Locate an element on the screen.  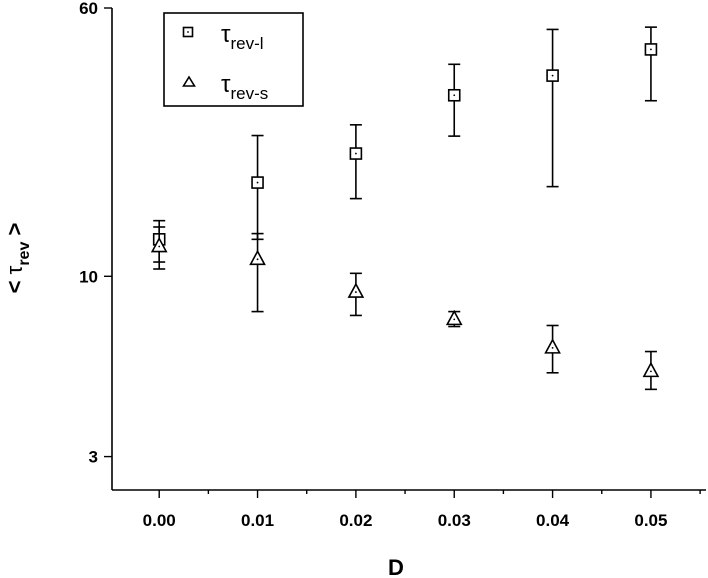
legend-label-triangle: τrev-s is located at coordinates (244, 87).